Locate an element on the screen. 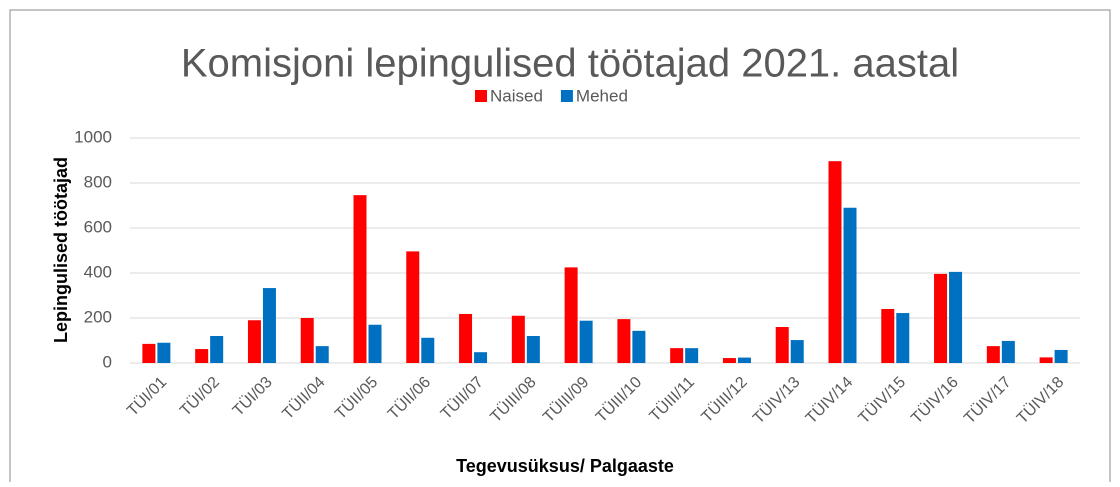  x-tick-label: TÜIII/10 is located at coordinates (618, 399).